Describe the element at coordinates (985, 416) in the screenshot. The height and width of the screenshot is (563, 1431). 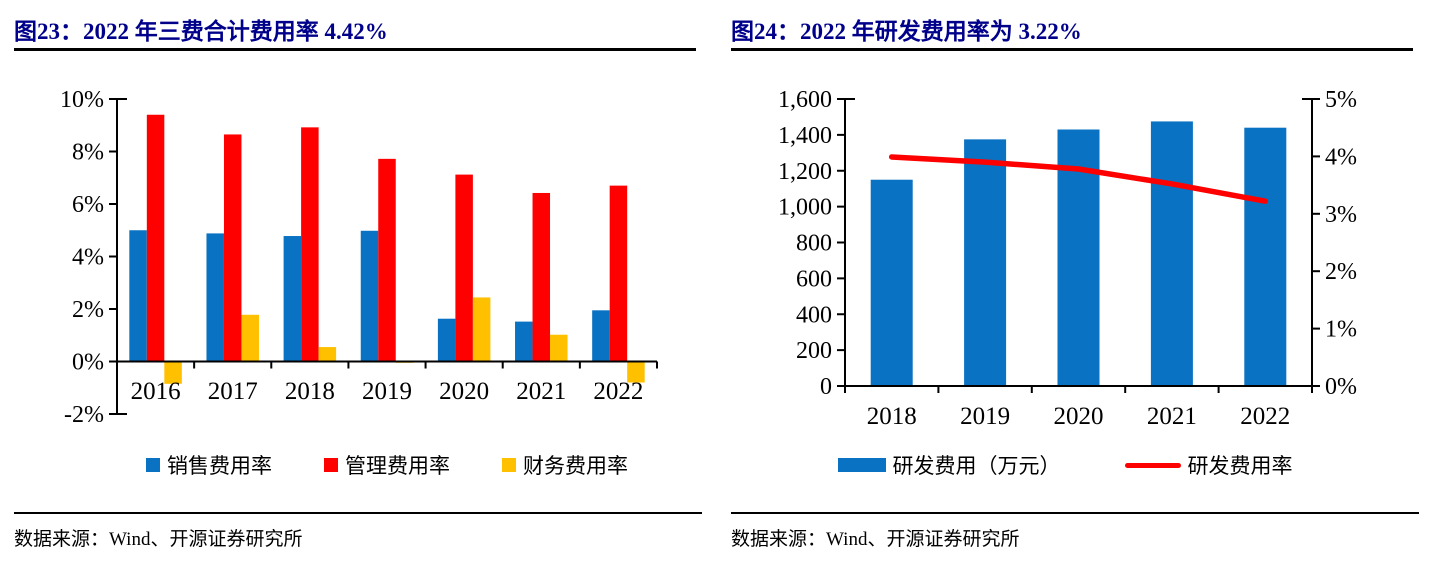
I see `fig24-x-category-label: 2019` at that location.